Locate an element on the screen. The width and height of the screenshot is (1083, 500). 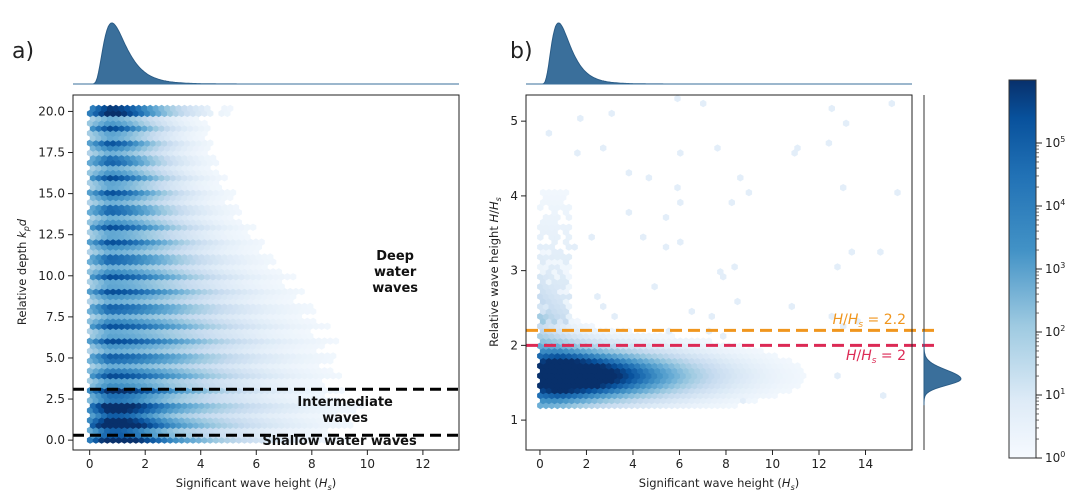
panel-a-y-tick-label: 20.0 is located at coordinates (51, 111).